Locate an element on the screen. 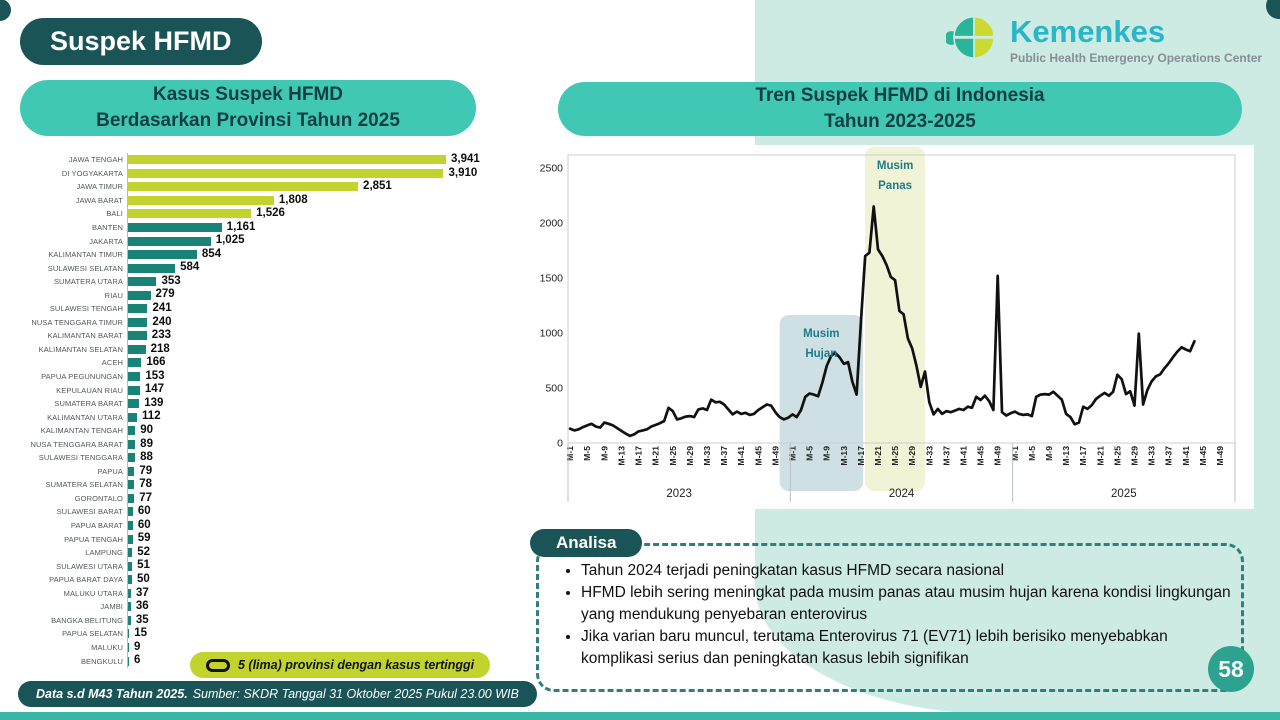 The width and height of the screenshot is (1280, 720). corner-decoration-top-right is located at coordinates (1273, 9).